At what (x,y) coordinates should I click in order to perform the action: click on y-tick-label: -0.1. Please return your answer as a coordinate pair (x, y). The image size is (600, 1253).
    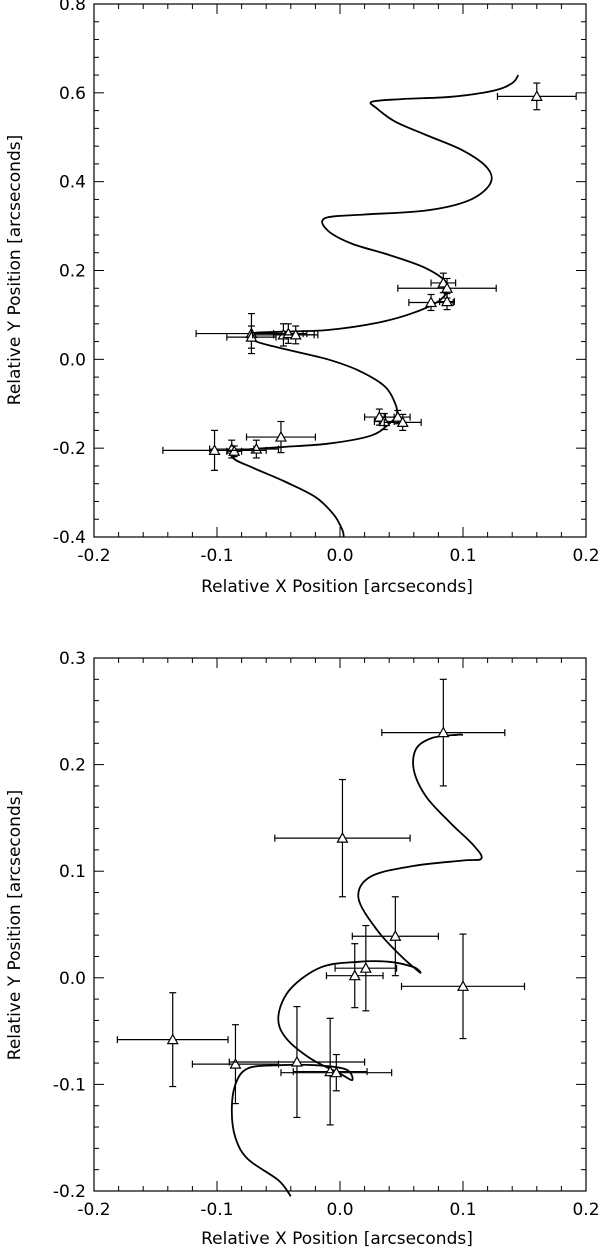
    Looking at the image, I should click on (69, 1085).